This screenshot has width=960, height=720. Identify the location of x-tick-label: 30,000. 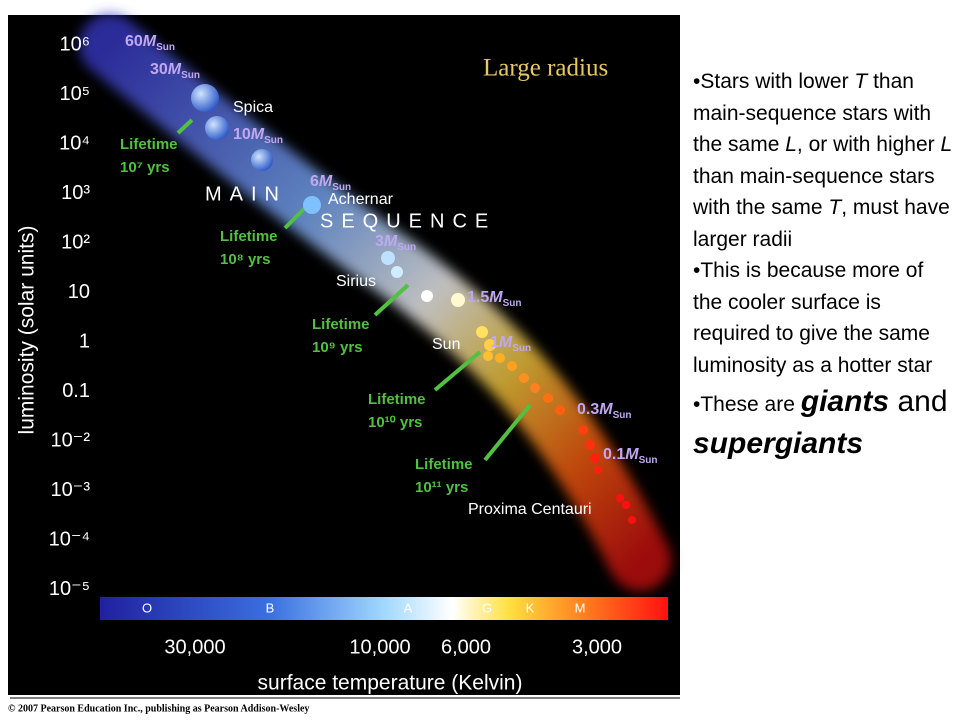
(194, 647).